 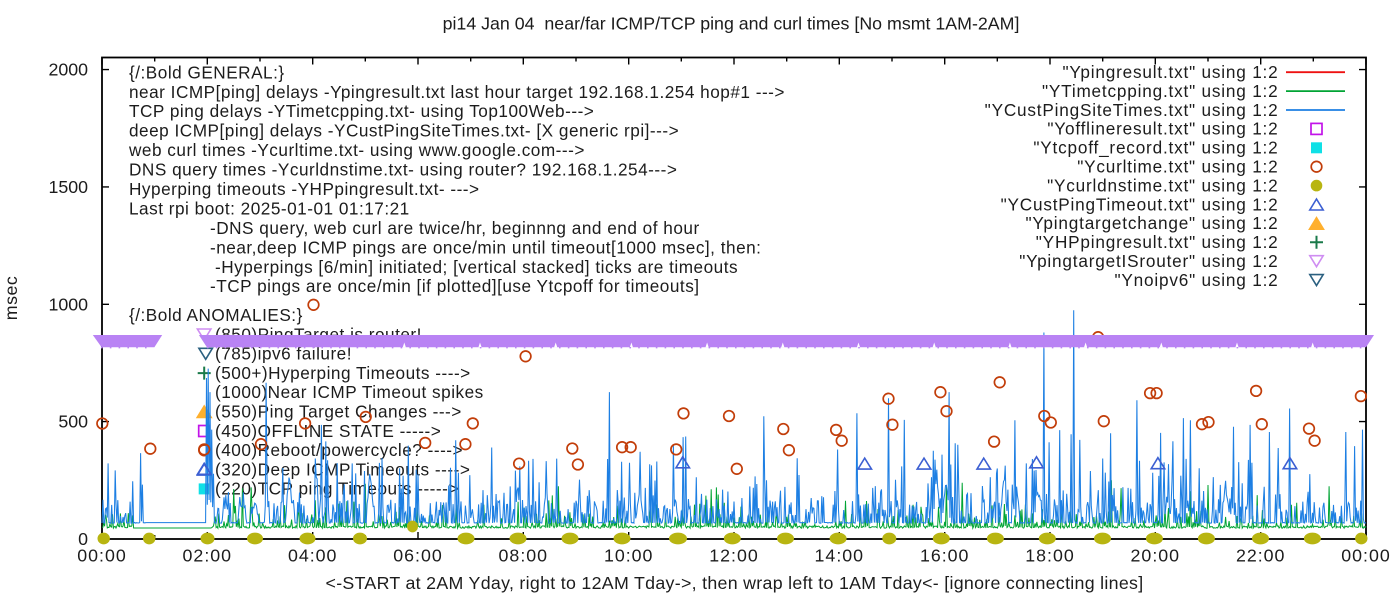 What do you see at coordinates (1261, 556) in the screenshot?
I see `svg-text: 22:00` at bounding box center [1261, 556].